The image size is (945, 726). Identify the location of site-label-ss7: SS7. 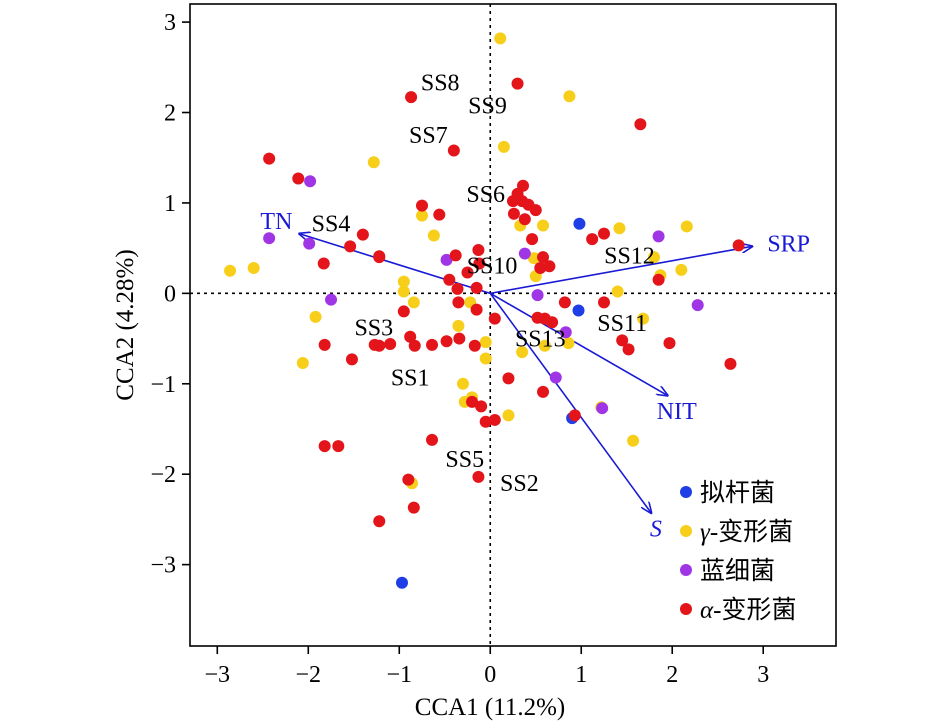
(428, 136).